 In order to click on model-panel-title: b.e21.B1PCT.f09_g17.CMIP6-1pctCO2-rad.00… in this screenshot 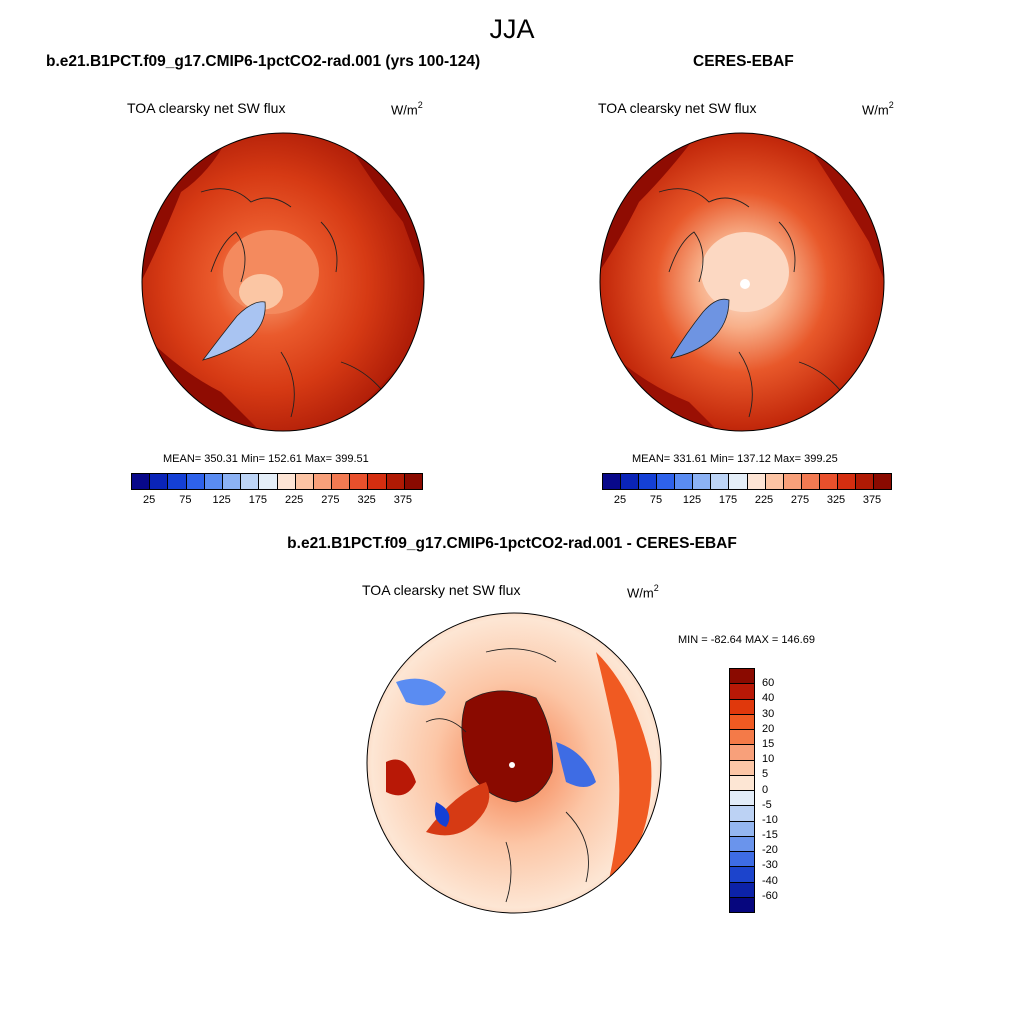, I will do `click(263, 61)`.